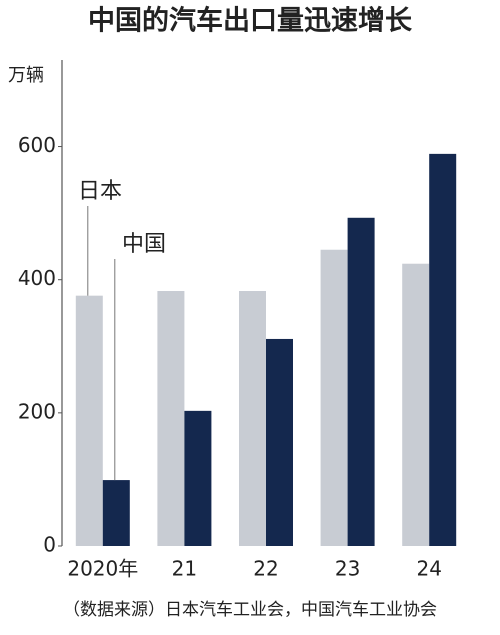 This screenshot has height=635, width=500. Describe the element at coordinates (184, 569) in the screenshot. I see `x-tick-label: 21` at that location.